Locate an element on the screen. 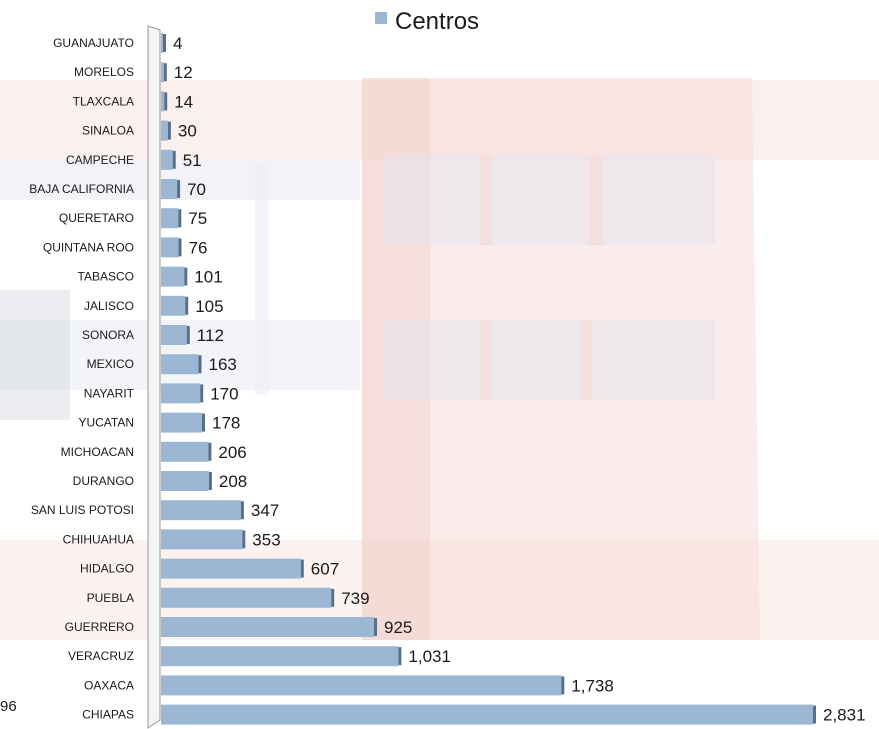  legend-label: Centros is located at coordinates (437, 21).